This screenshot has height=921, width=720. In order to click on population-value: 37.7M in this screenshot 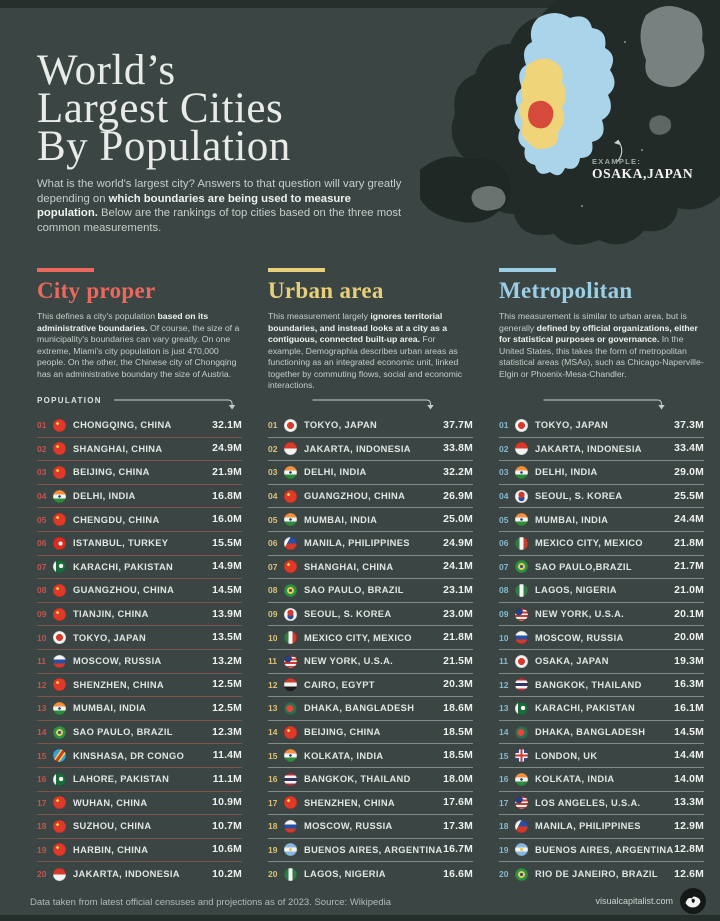, I will do `click(458, 425)`.